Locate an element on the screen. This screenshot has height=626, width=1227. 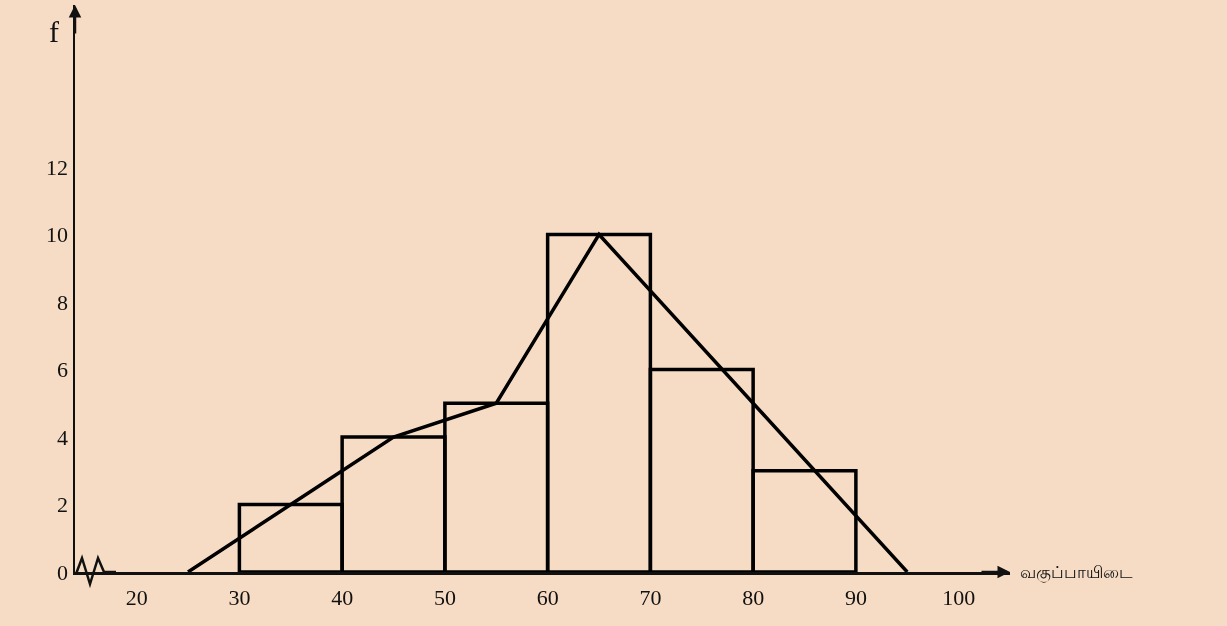
y-tick-label: 6 is located at coordinates (63, 370).